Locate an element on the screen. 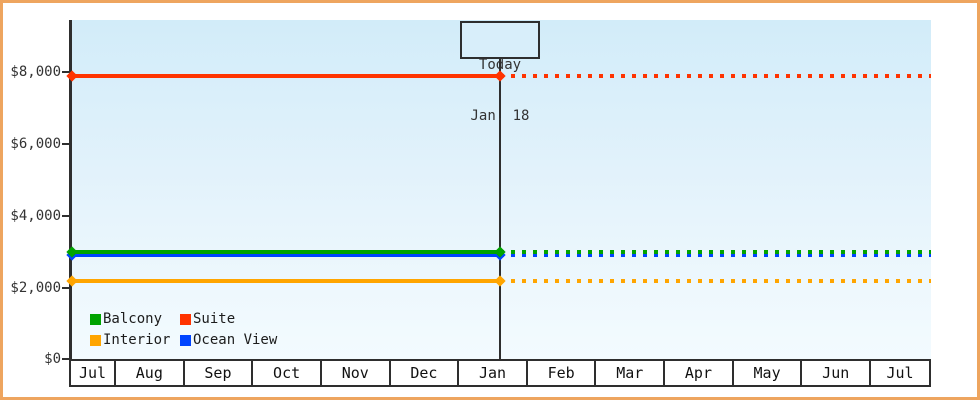 This screenshot has width=980, height=400. series-line-ocean-view-solid is located at coordinates (286, 254).